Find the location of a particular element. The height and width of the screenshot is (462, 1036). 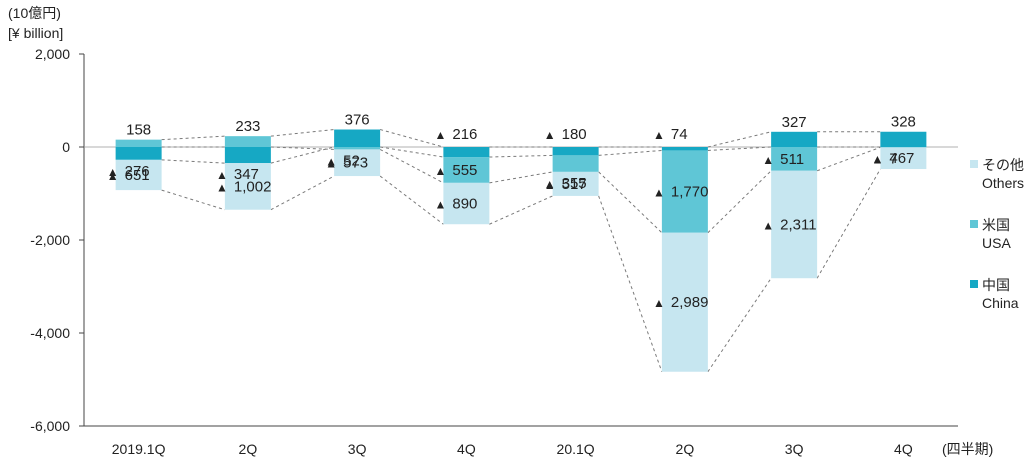

value-label-usa: 355 is located at coordinates (574, 183).